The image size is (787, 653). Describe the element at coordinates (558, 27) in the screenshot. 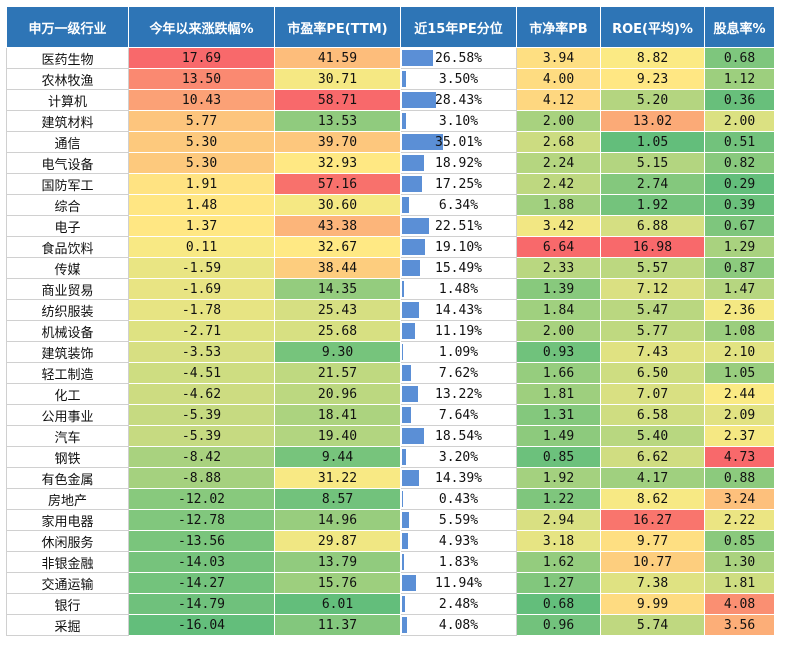

I see `header-pb: 市净率PB` at that location.